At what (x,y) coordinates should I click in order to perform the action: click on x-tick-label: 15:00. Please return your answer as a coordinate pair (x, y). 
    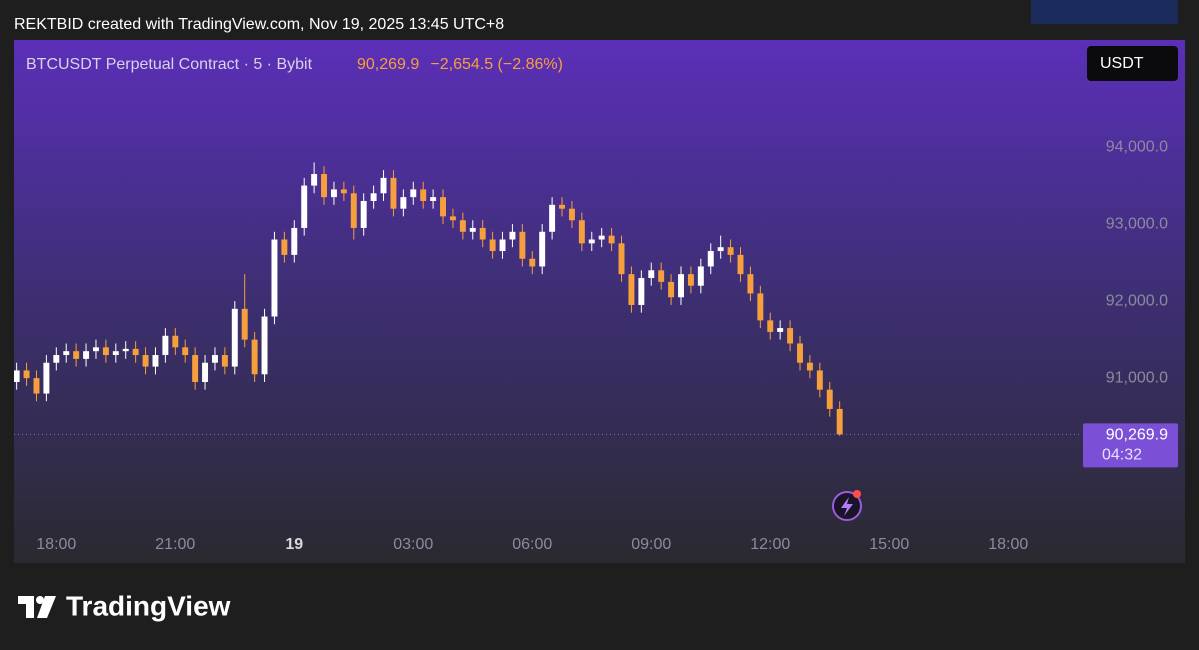
    Looking at the image, I should click on (889, 544).